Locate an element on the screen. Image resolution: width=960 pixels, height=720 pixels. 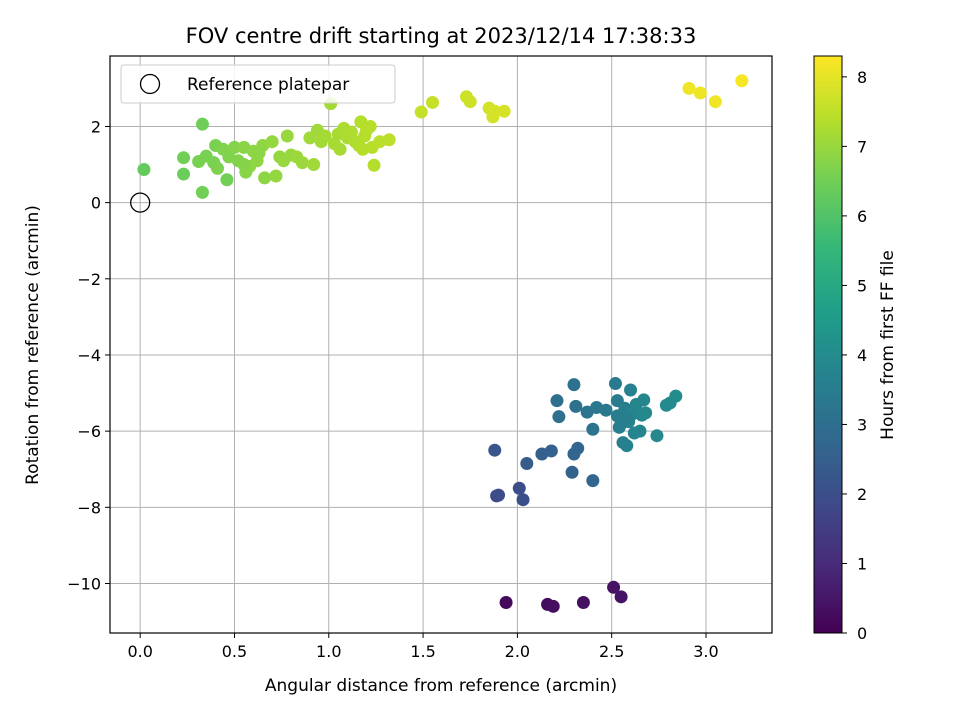
y-axis-label: Rotation from reference (arcmin) is located at coordinates (33, 345).